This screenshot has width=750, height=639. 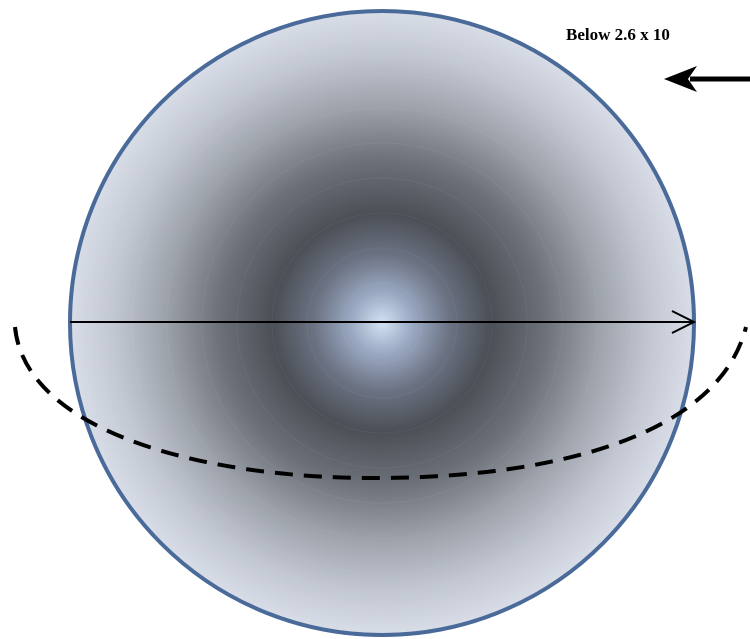 I want to click on diameter-arrow, so click(x=383, y=322).